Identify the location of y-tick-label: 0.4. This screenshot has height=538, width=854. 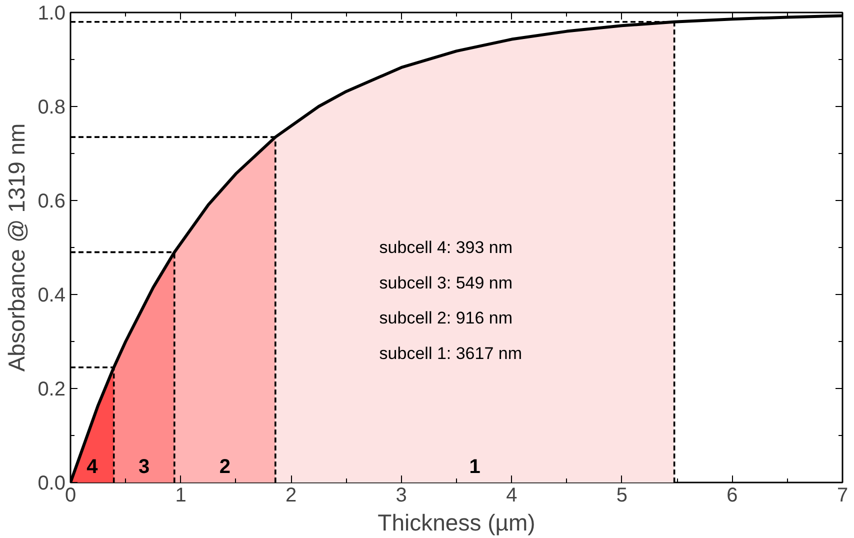
(52, 295).